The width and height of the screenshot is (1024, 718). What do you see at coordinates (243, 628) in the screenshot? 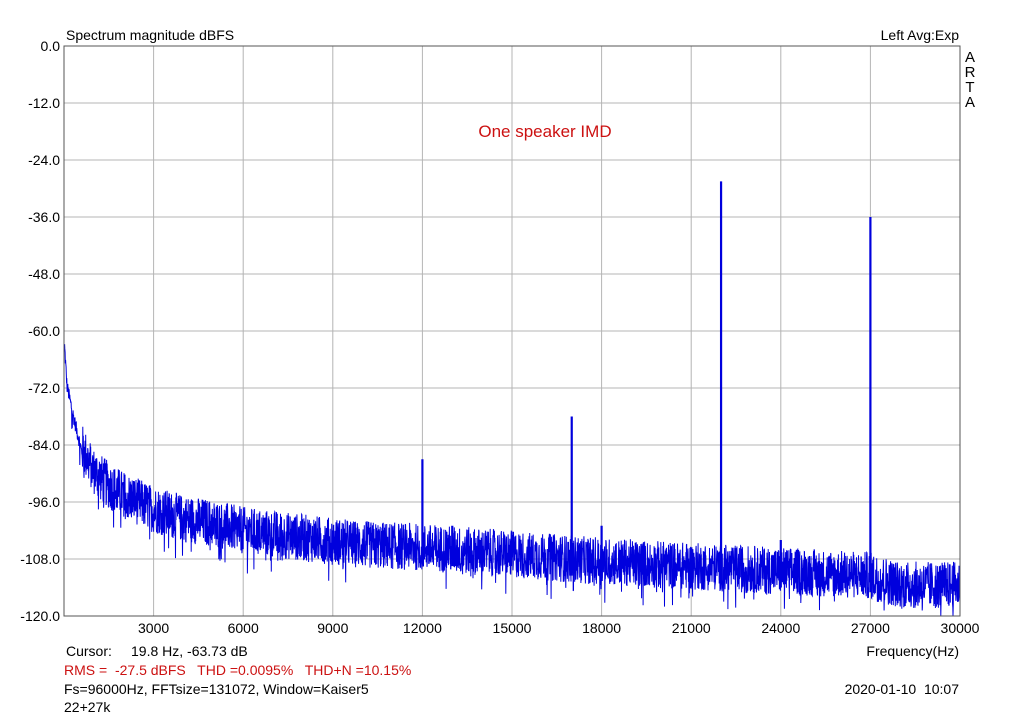
I see `x-tick-label: 6000` at bounding box center [243, 628].